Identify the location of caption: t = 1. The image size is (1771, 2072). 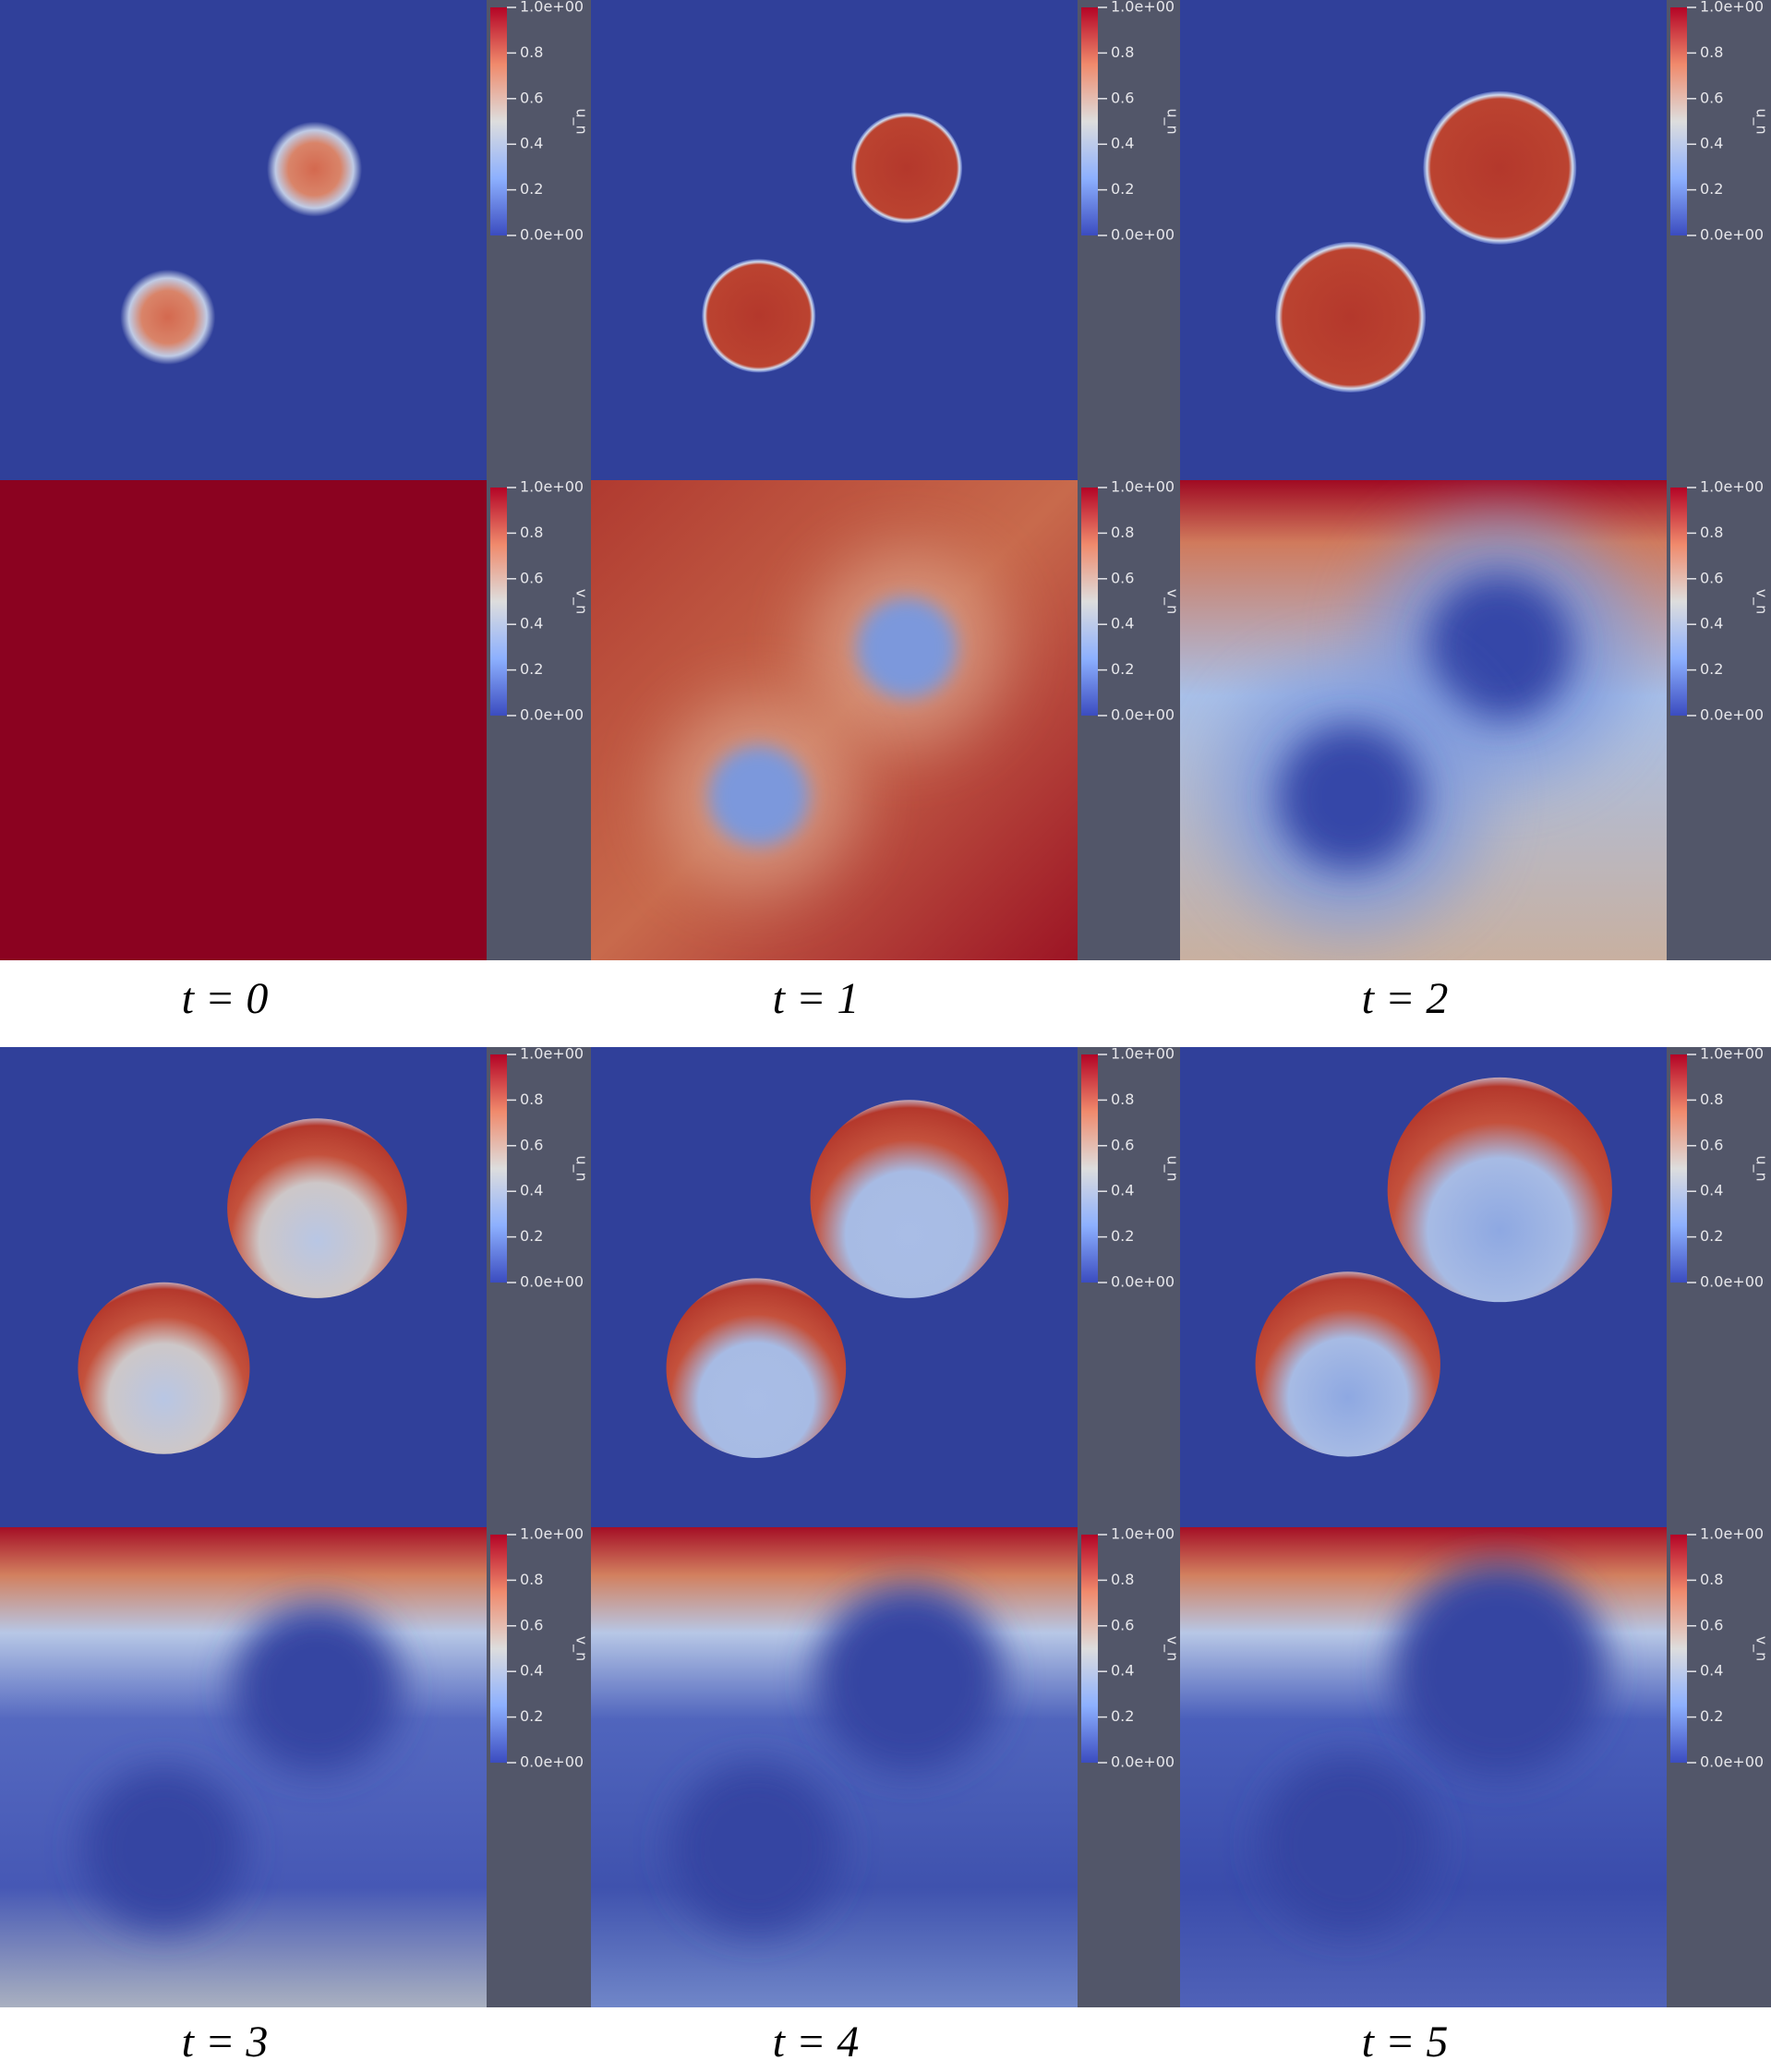
(816, 998).